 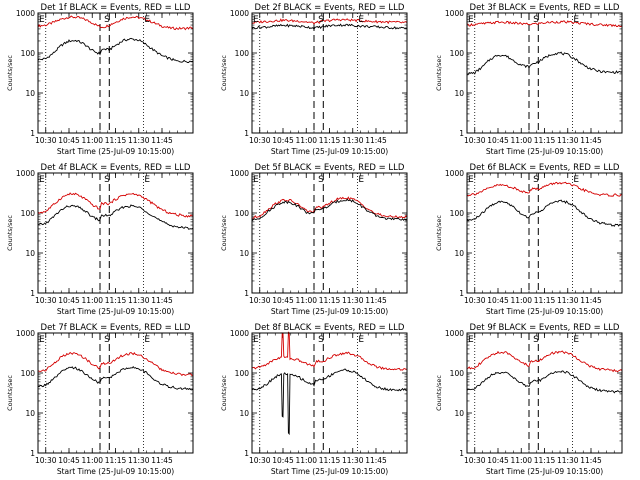 What do you see at coordinates (116, 328) in the screenshot?
I see `chart-title: Det 7f BLACK = Events, RED = LLD` at bounding box center [116, 328].